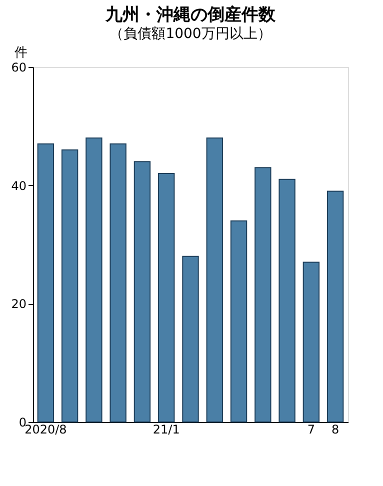  I want to click on x-tick-label: 2020/8, so click(45, 429).